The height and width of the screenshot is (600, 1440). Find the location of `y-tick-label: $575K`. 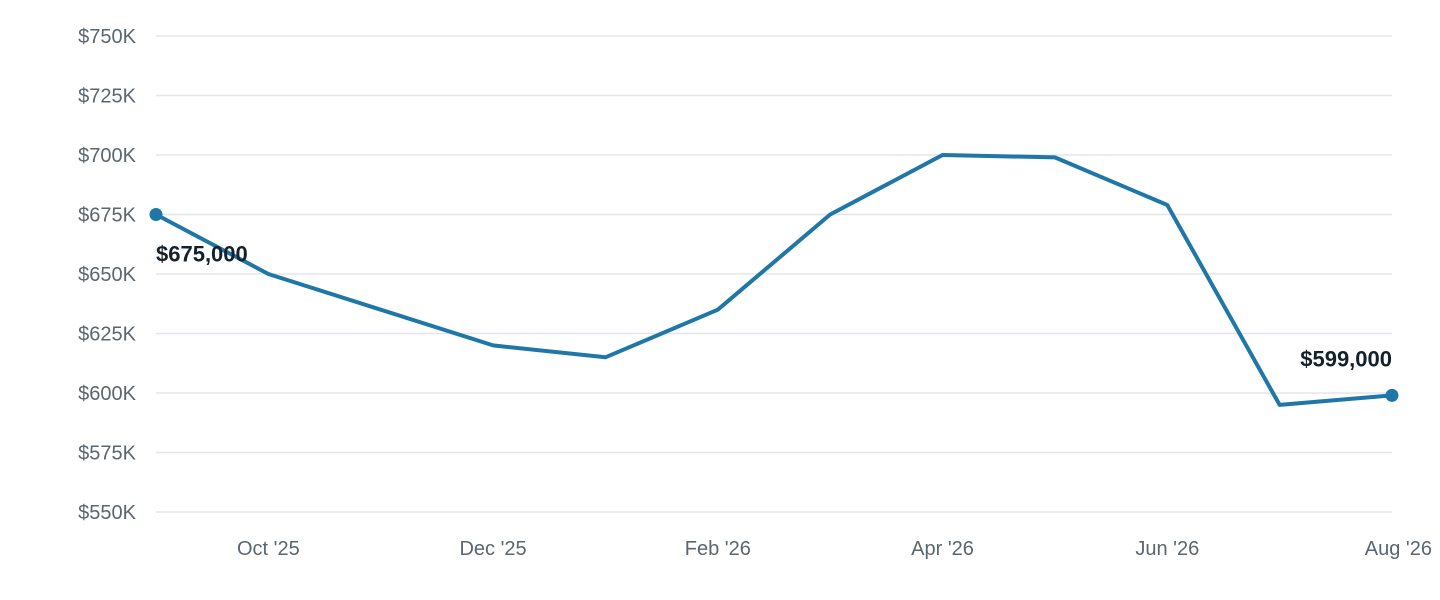

y-tick-label: $575K is located at coordinates (107, 454).